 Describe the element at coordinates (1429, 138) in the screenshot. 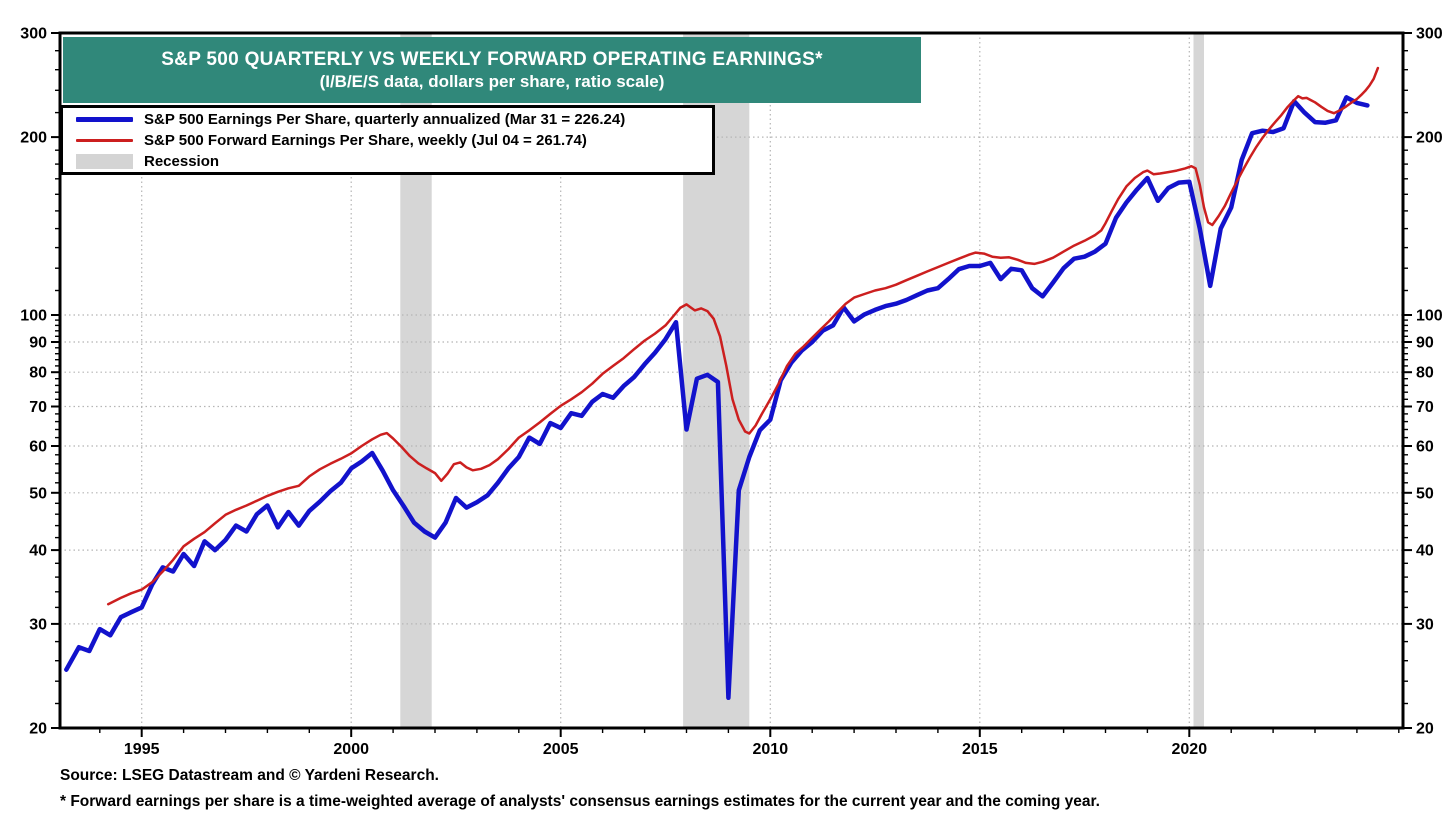

I see `y-axis-label-right: 200` at that location.